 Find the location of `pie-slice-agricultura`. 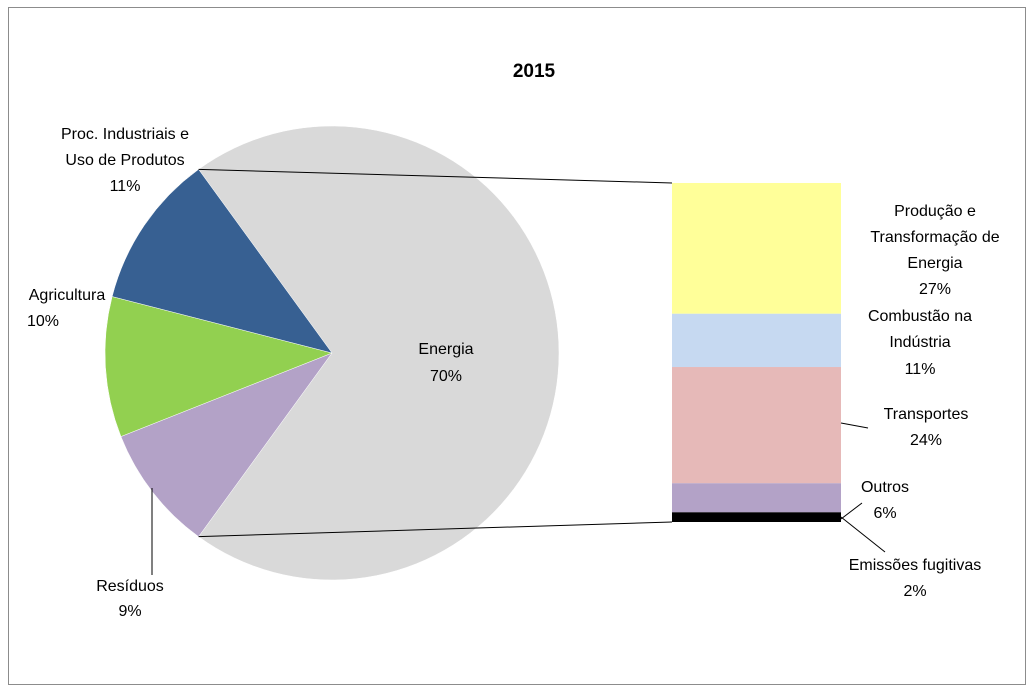

pie-slice-agricultura is located at coordinates (218, 366).